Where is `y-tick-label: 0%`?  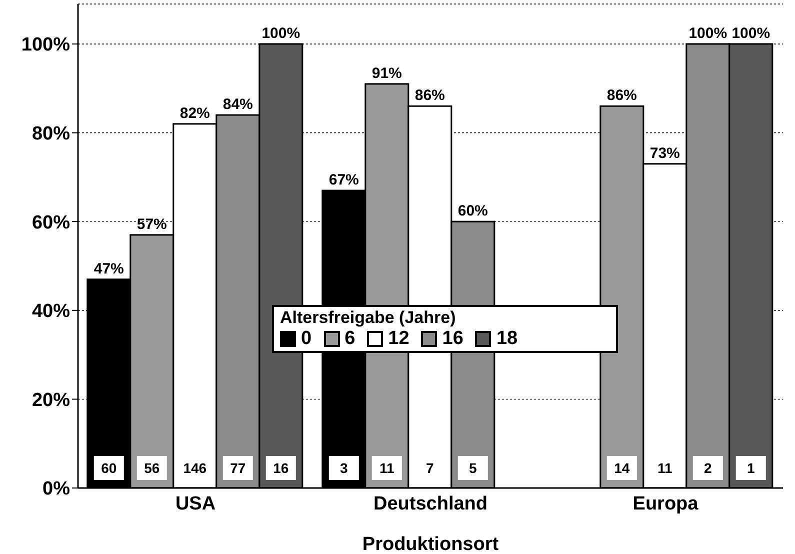
y-tick-label: 0% is located at coordinates (56, 489).